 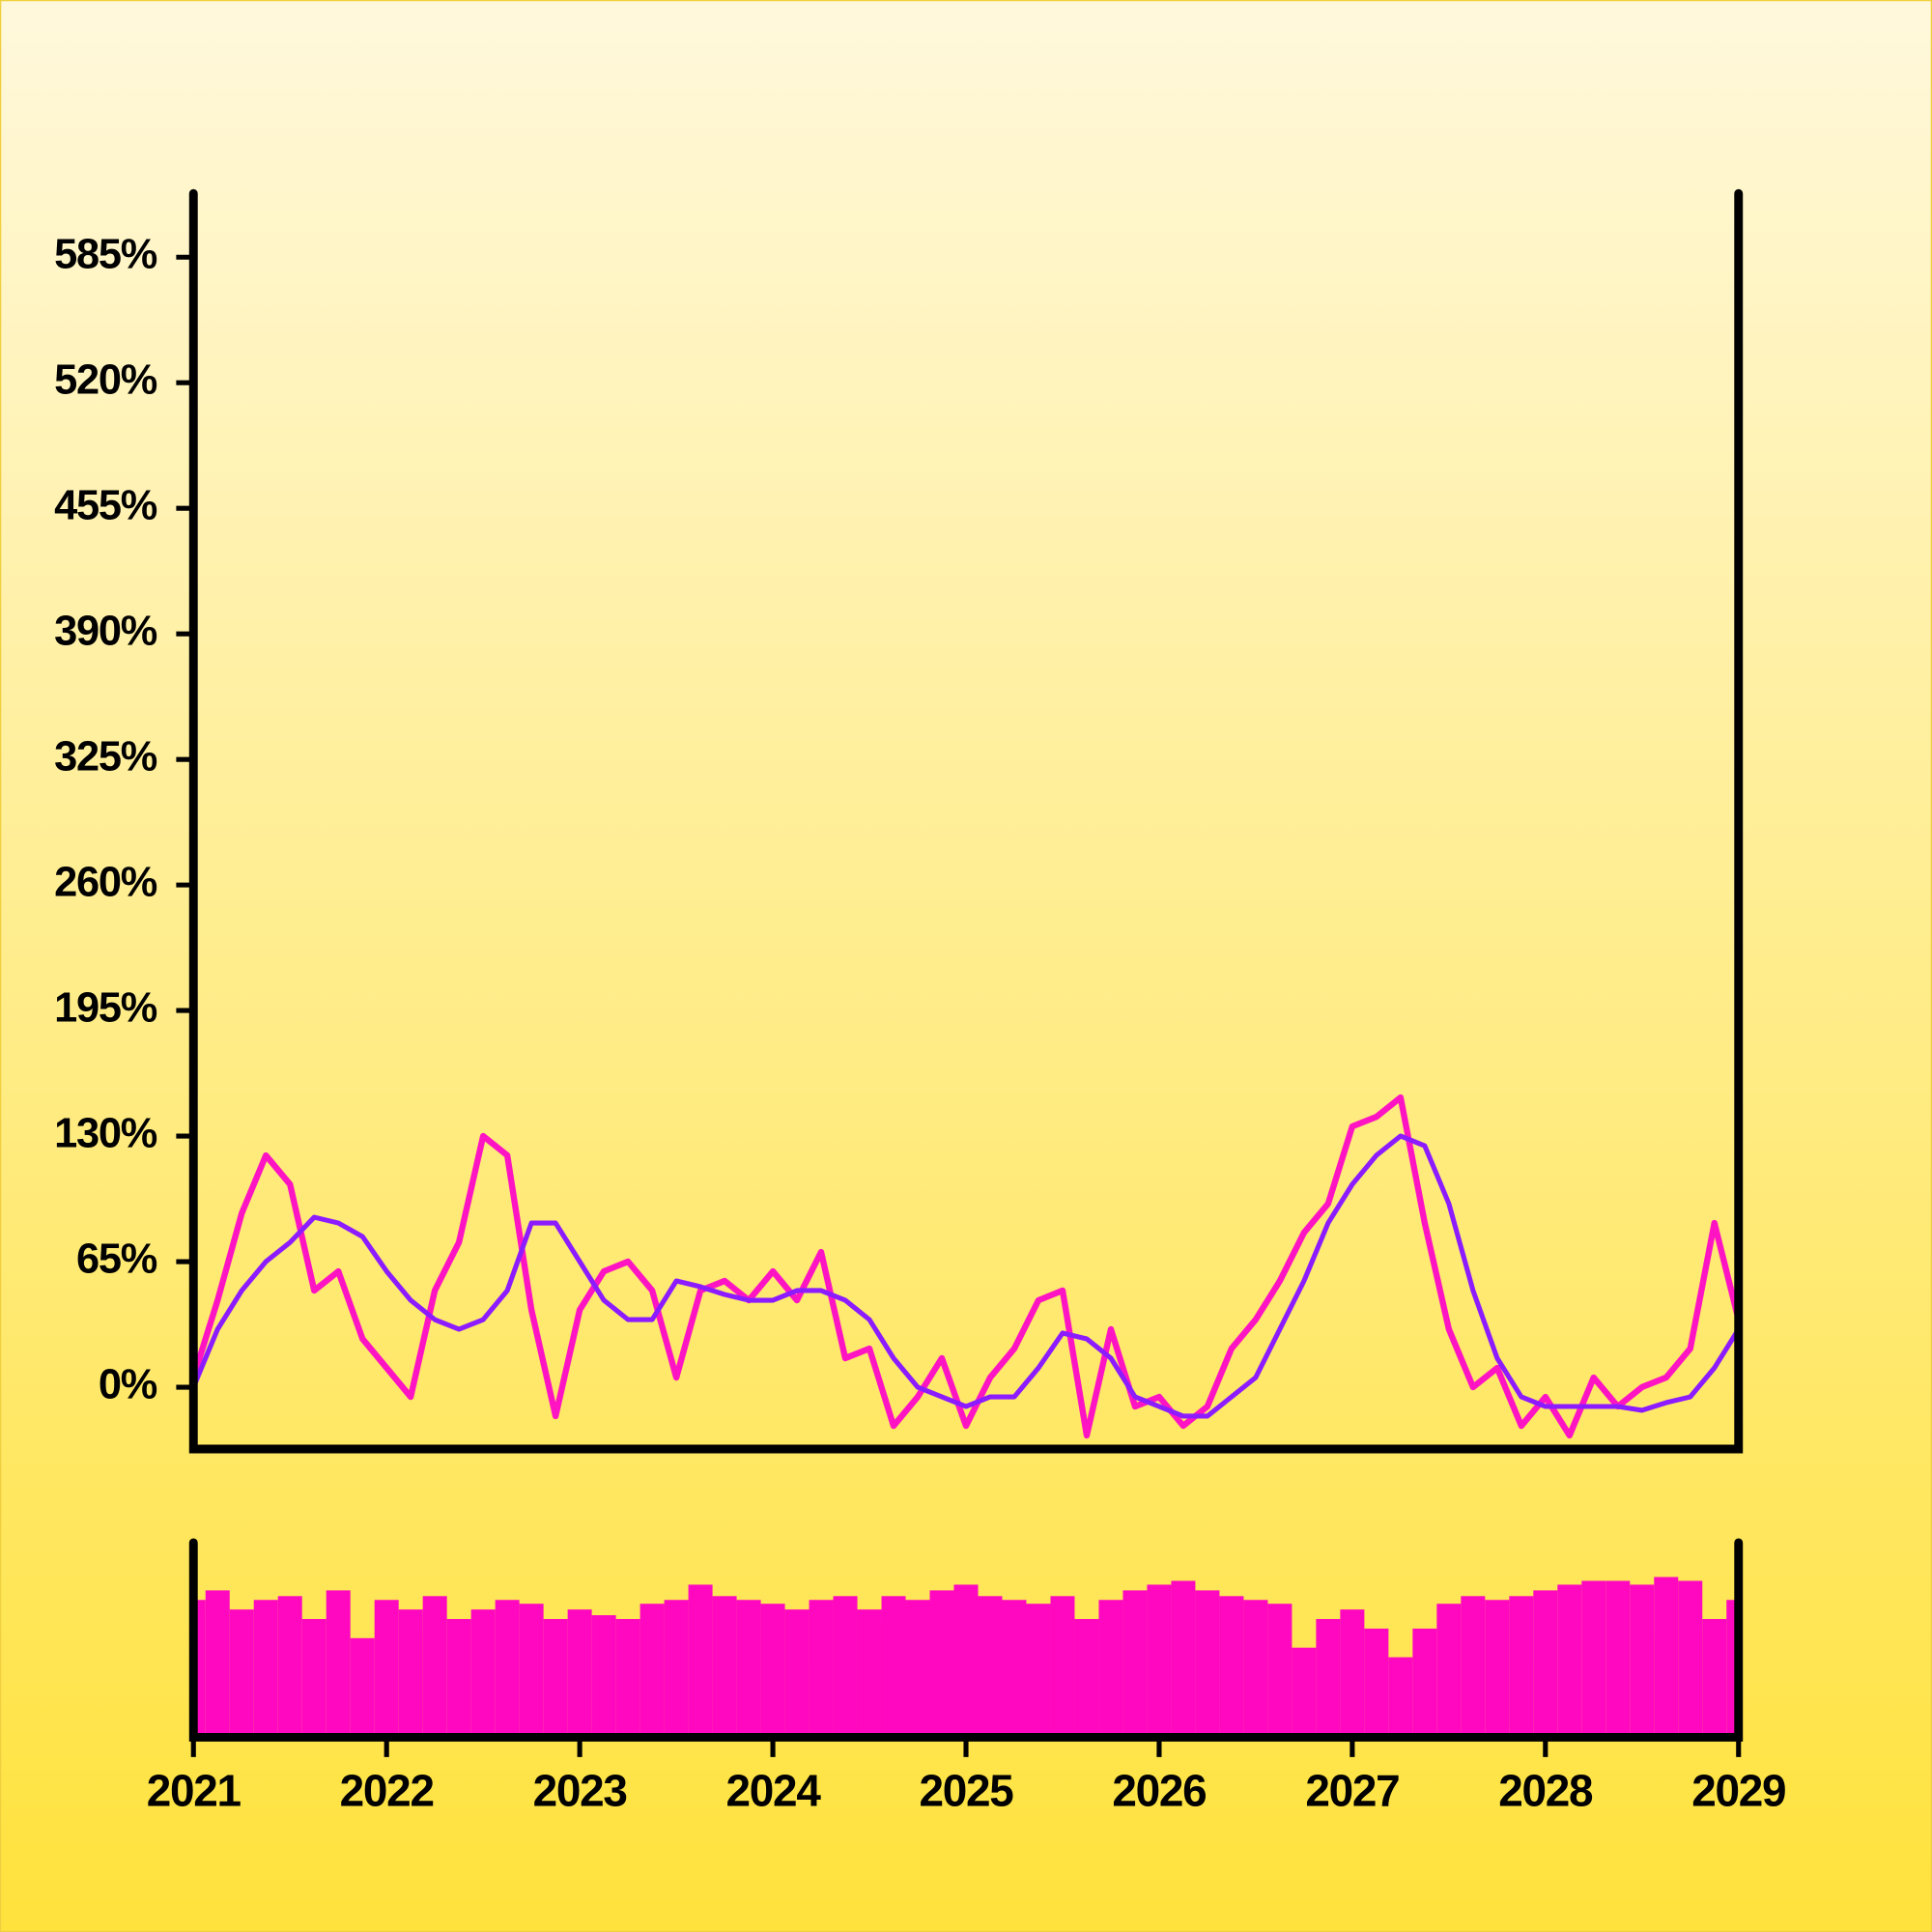 What do you see at coordinates (1545, 1790) in the screenshot?
I see `x-tick-label: 2028` at bounding box center [1545, 1790].